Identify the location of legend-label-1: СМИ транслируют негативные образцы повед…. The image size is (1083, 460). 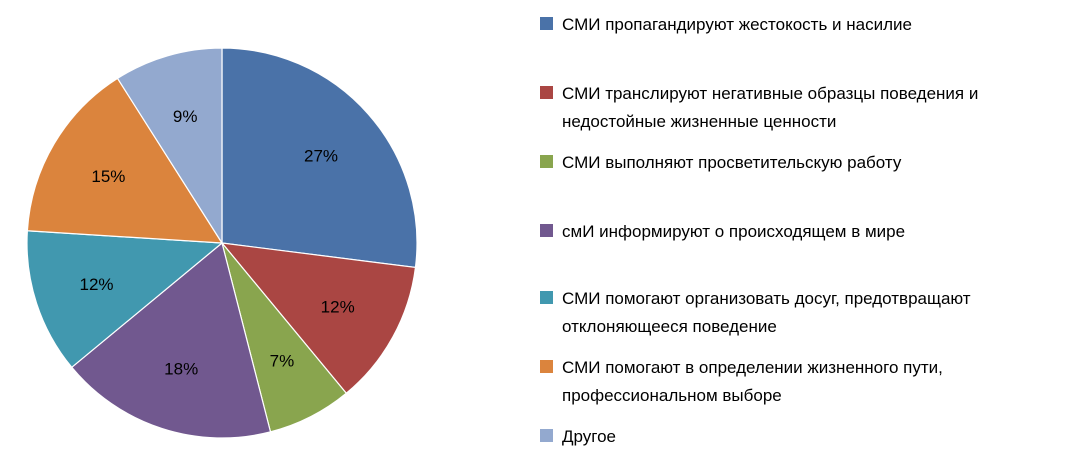
(770, 107).